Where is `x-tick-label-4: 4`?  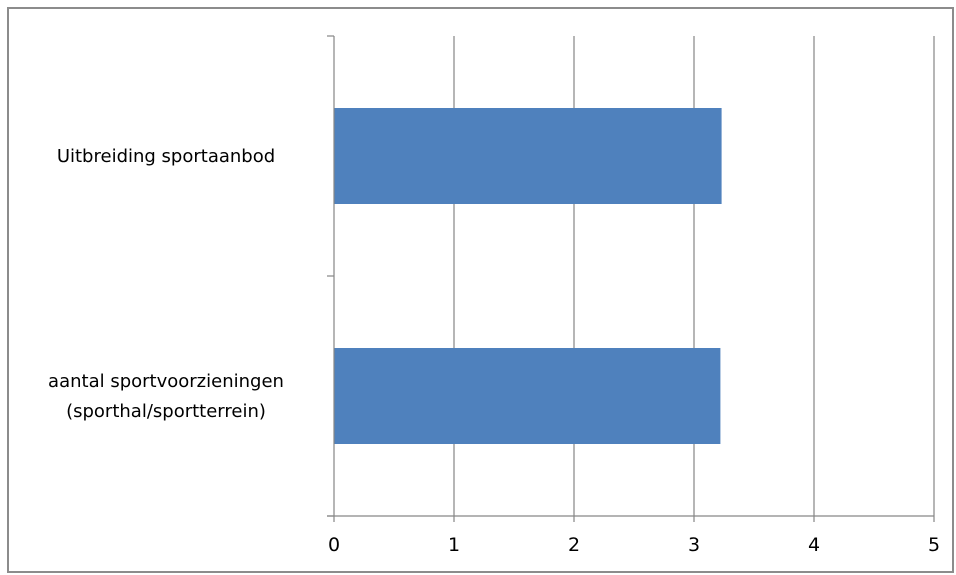 x-tick-label-4: 4 is located at coordinates (814, 545).